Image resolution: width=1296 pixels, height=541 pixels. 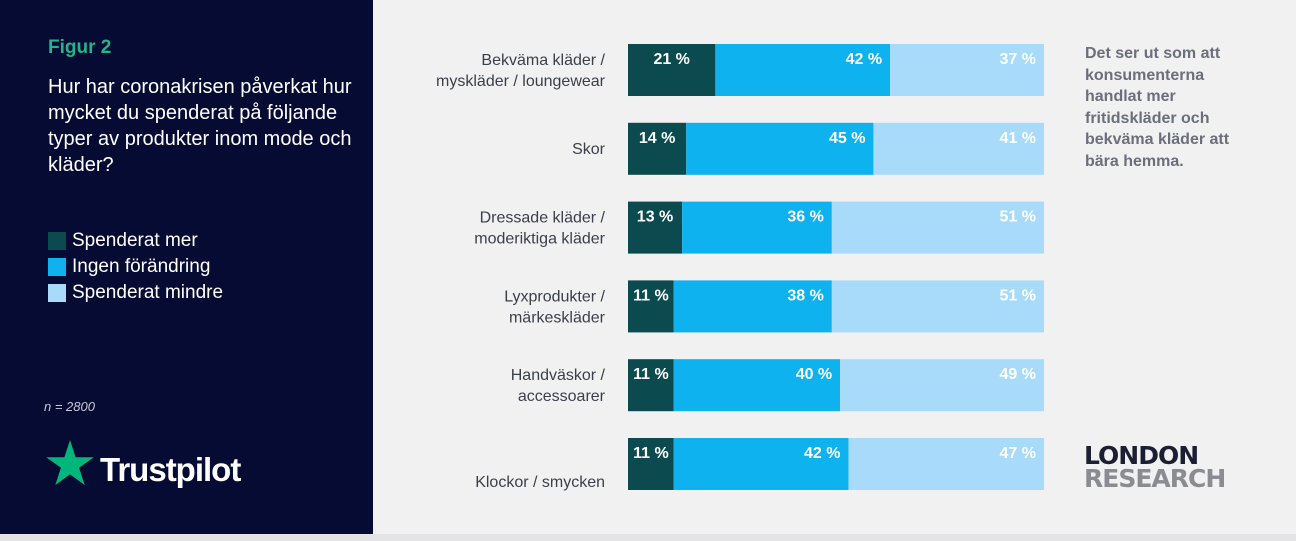 What do you see at coordinates (69, 406) in the screenshot?
I see `sample-size: n = 2800` at bounding box center [69, 406].